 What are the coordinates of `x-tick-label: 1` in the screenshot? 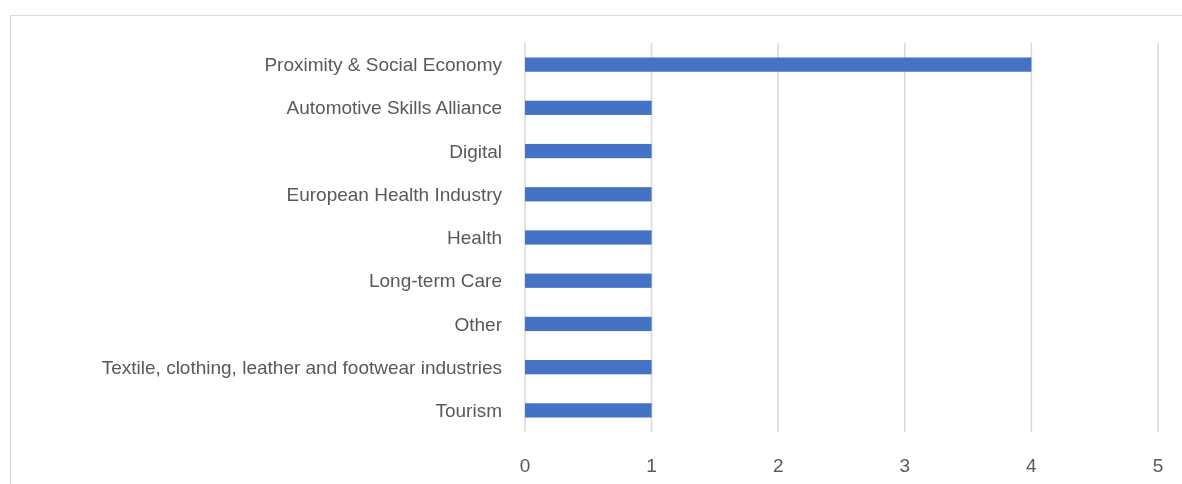 It's located at (651, 465).